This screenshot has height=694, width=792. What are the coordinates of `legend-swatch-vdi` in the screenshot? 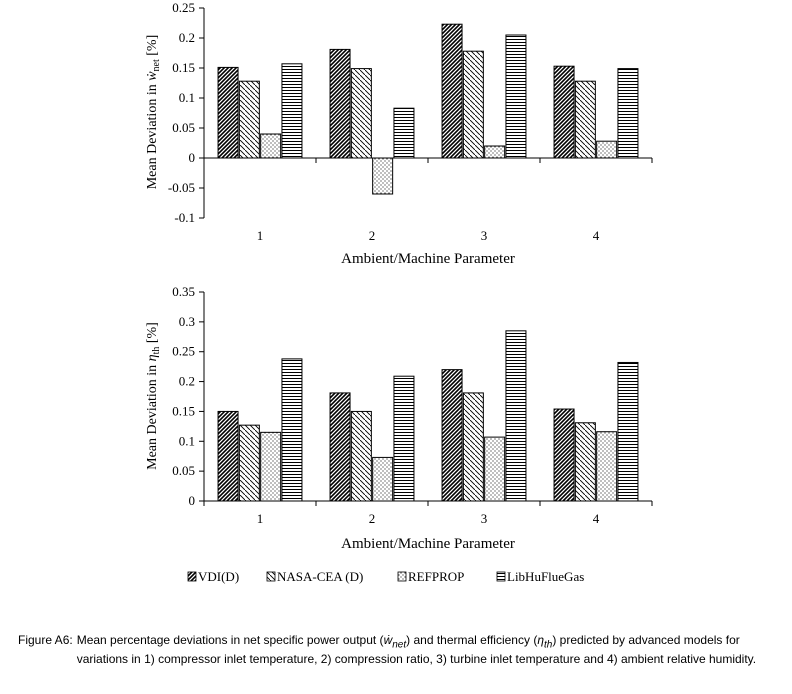 It's located at (192, 576).